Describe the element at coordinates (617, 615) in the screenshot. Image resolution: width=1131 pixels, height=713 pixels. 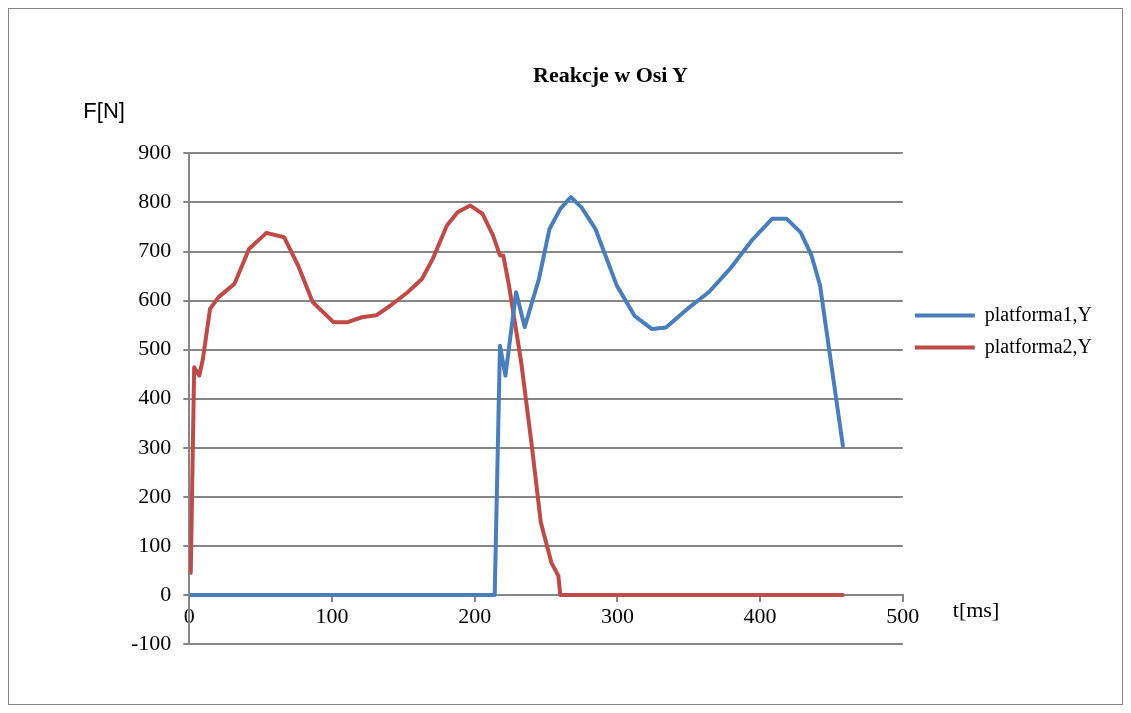
I see `x-tick-label: 300` at that location.